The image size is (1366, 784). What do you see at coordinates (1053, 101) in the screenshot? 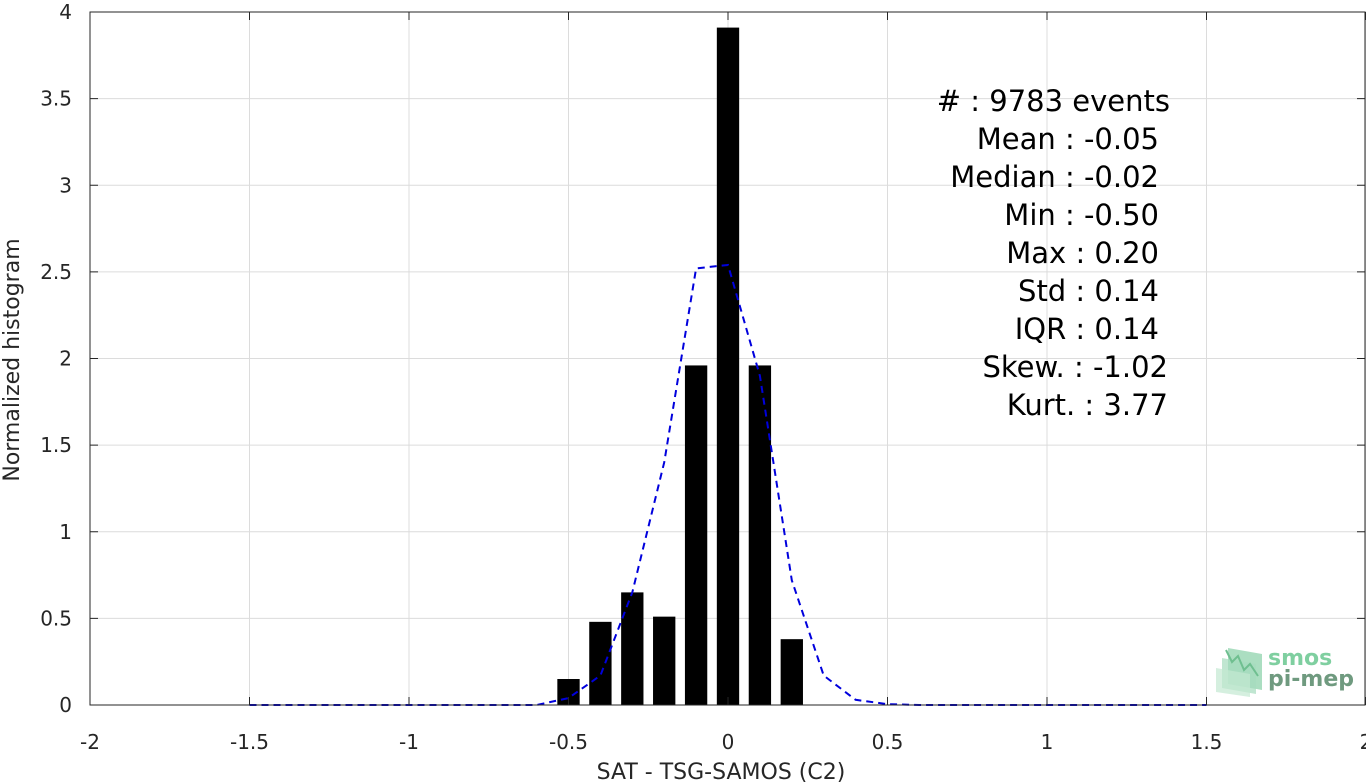
I see `stat-events: # : 9783 events` at bounding box center [1053, 101].